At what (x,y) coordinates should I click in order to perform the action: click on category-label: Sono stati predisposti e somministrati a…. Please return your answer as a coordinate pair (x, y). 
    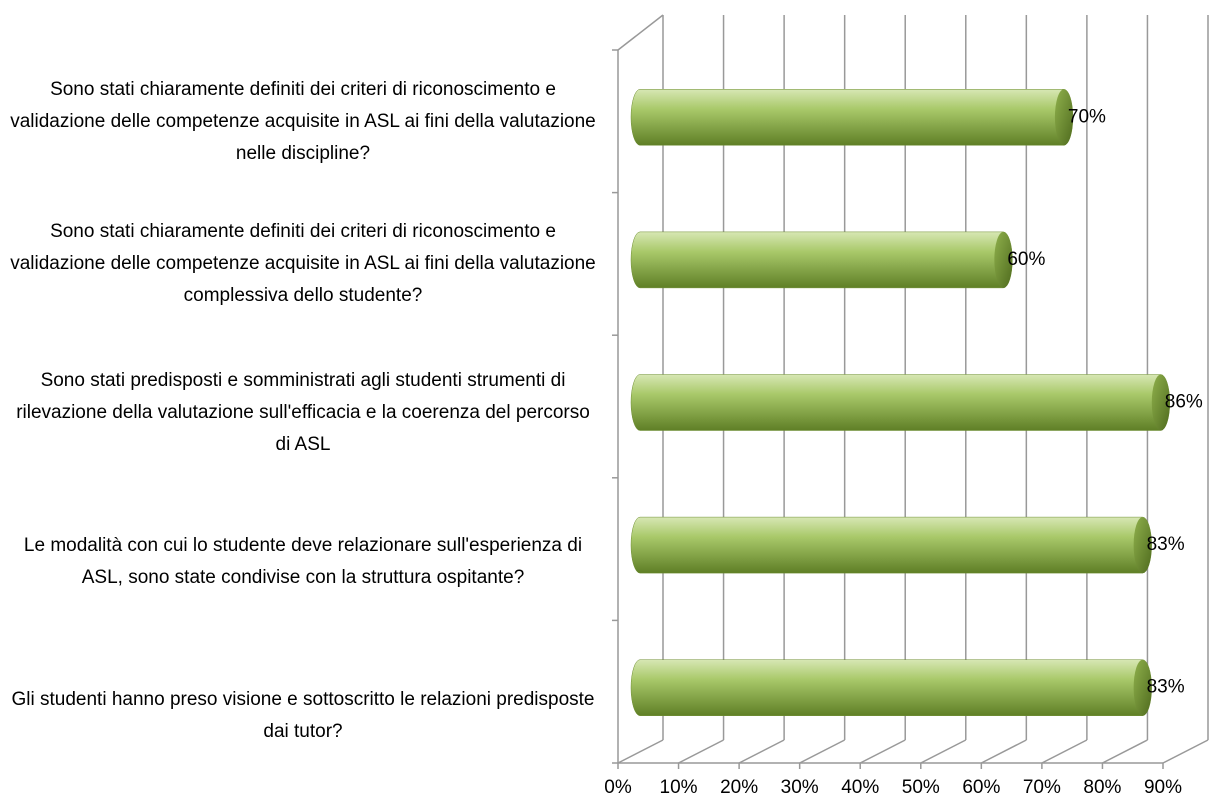
    Looking at the image, I should click on (303, 412).